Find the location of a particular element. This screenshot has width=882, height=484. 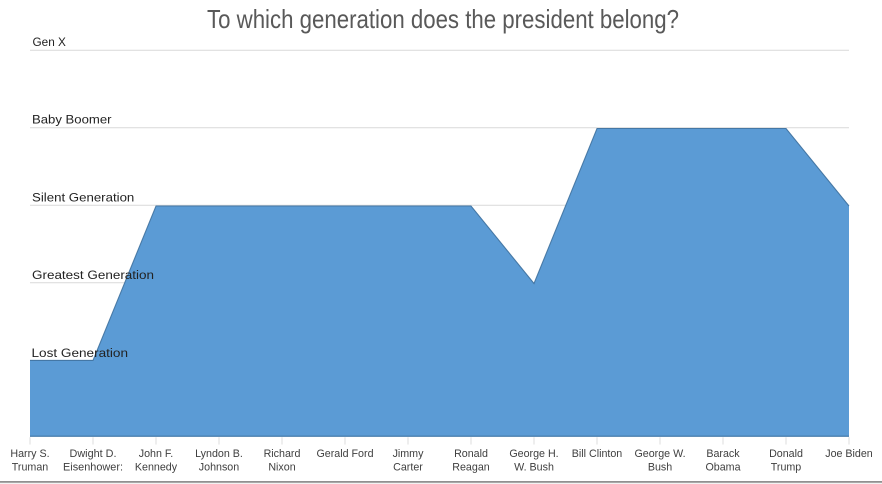

svg-text: W. Bush is located at coordinates (534, 467).